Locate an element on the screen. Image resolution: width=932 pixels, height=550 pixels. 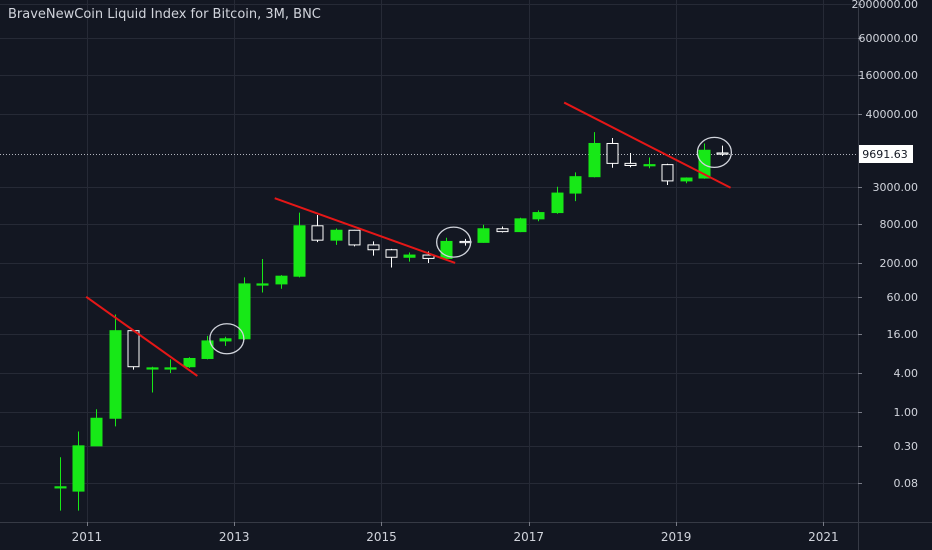
y-tick-label: 0.08 is located at coordinates (906, 483).